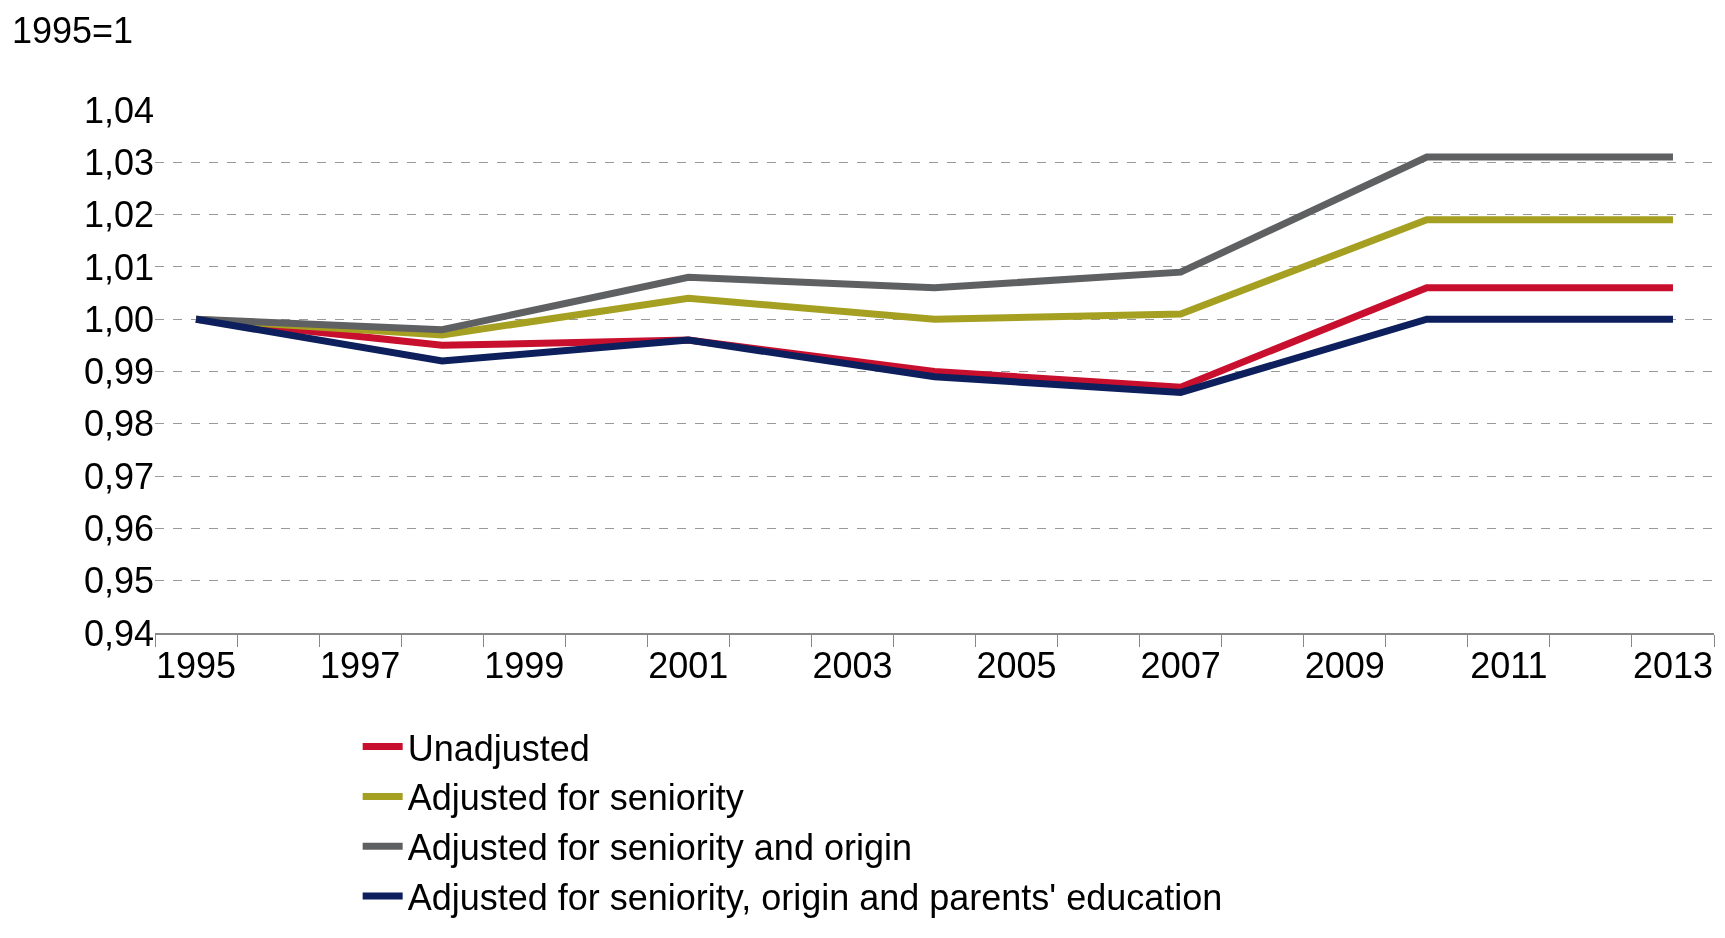  What do you see at coordinates (659, 848) in the screenshot?
I see `legend-label: Adjusted for seniority and origin` at bounding box center [659, 848].